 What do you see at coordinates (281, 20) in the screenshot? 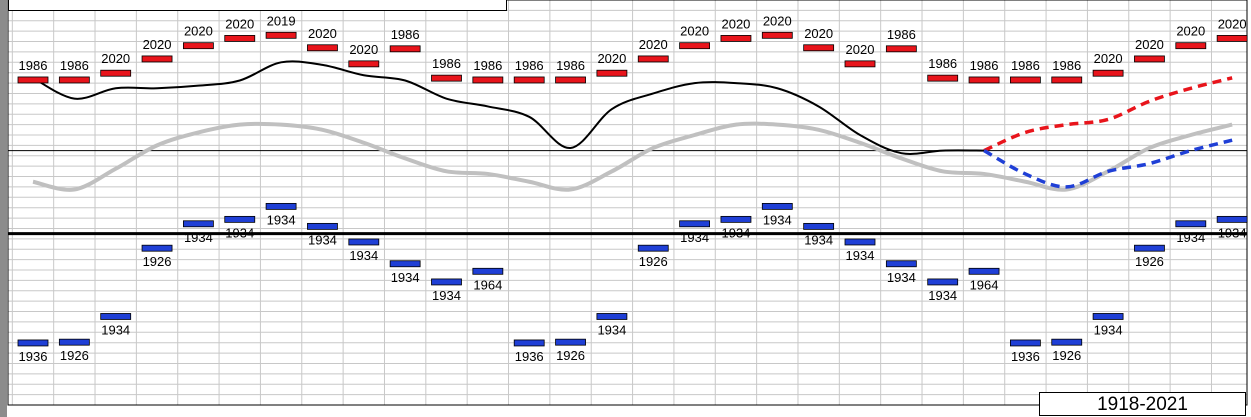
I see `high-record-year-label: 2019` at bounding box center [281, 20].